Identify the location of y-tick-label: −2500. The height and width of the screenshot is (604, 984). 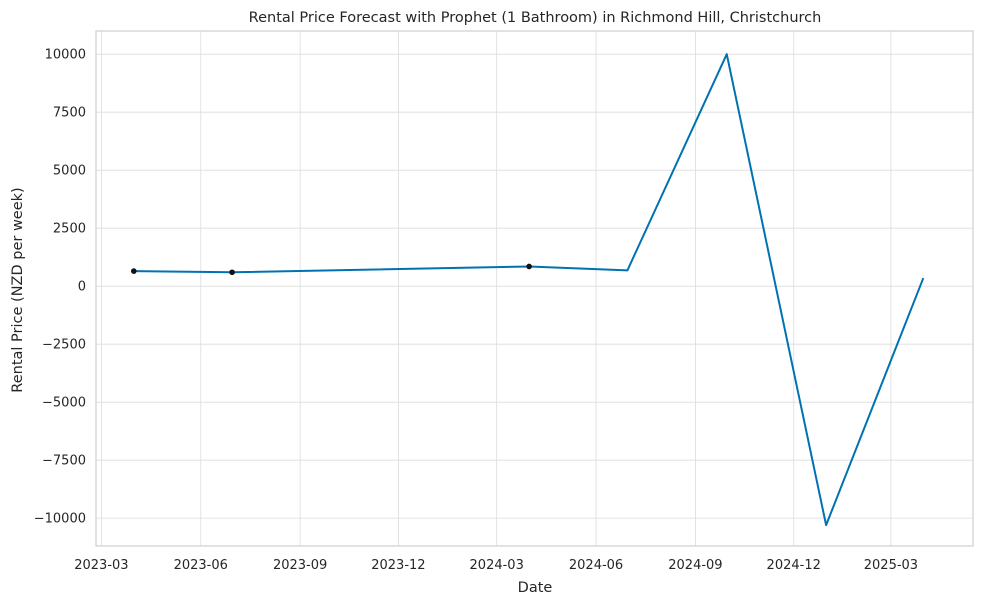
(64, 345).